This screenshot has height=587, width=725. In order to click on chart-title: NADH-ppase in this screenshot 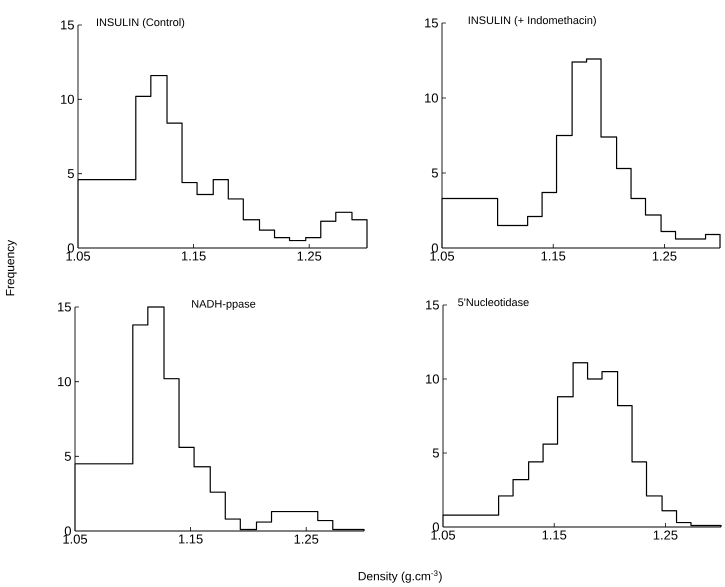, I will do `click(224, 305)`.